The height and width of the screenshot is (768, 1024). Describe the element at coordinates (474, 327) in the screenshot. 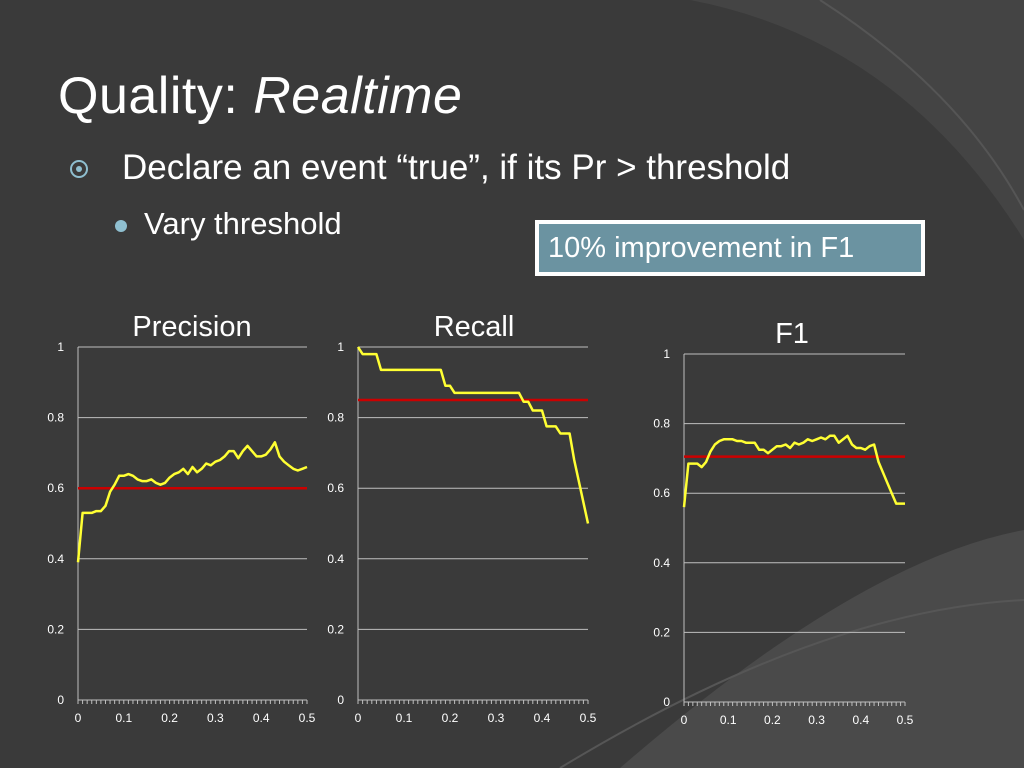

I see `recall-chart-title: Recall` at that location.